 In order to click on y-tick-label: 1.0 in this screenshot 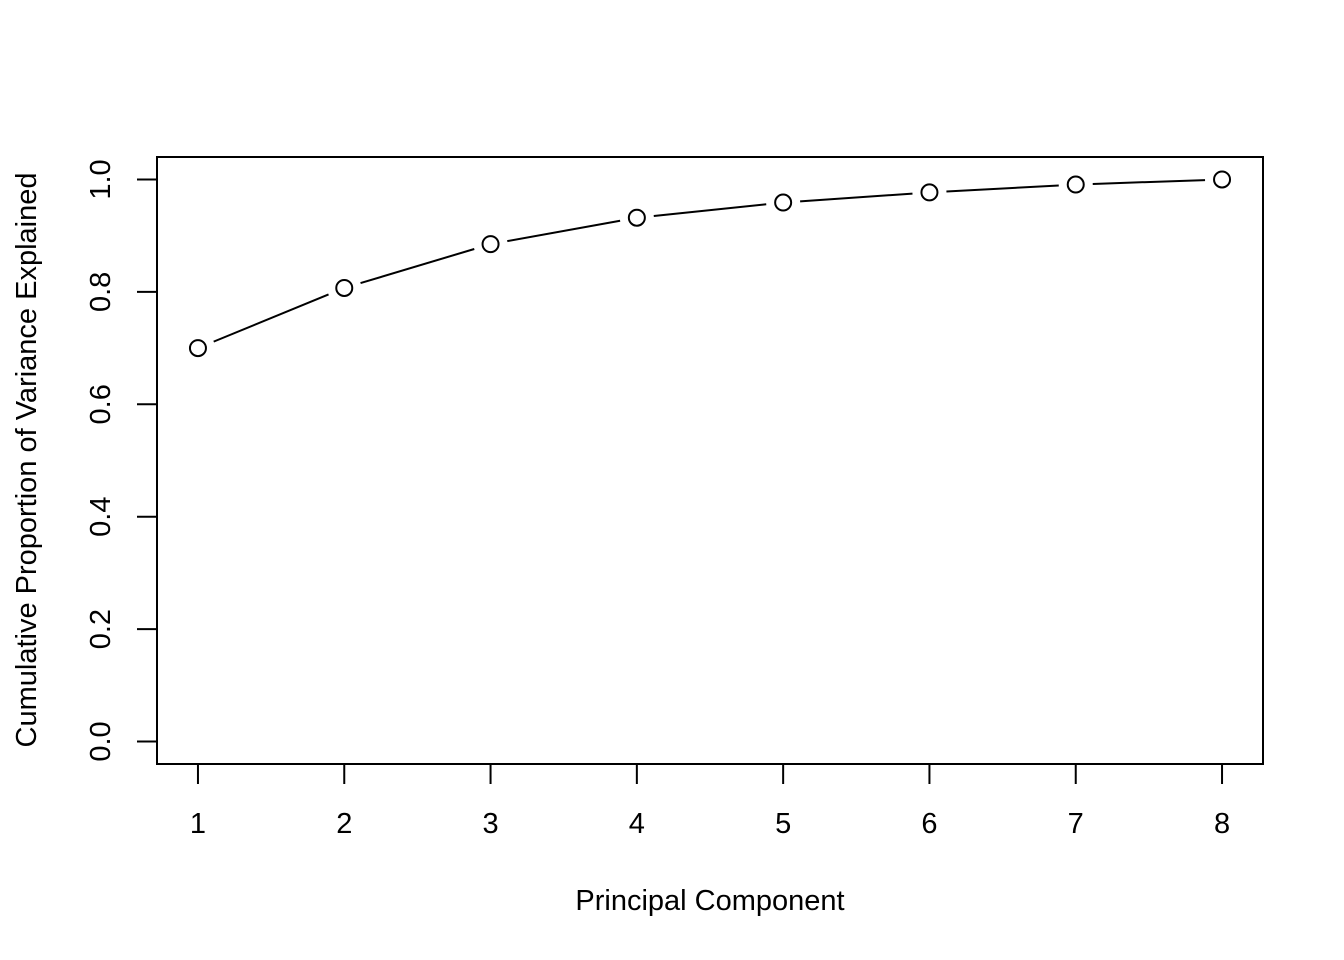, I will do `click(101, 179)`.